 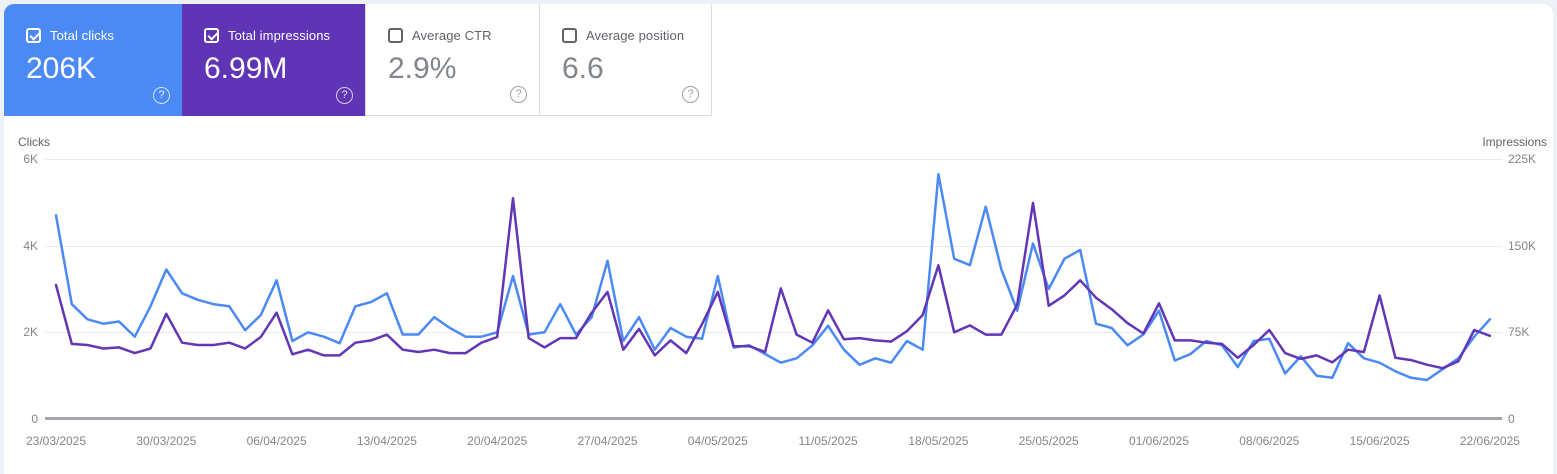 I want to click on date-tick: 22/06/2025, so click(x=1489, y=441).